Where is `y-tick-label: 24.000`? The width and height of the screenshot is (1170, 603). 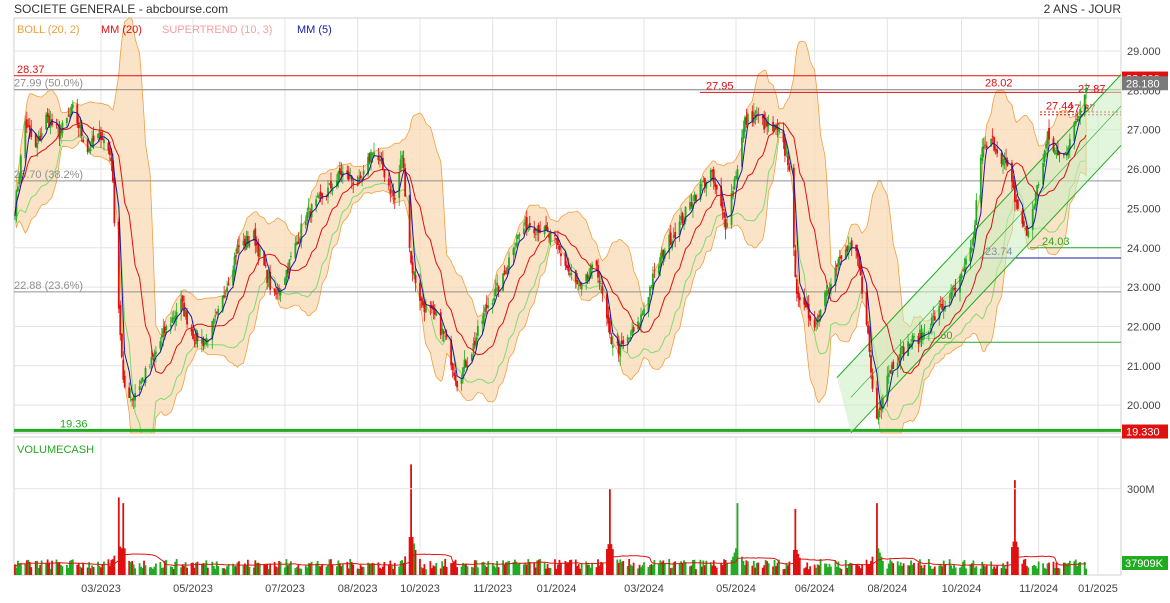
y-tick-label: 24.000 is located at coordinates (1144, 249).